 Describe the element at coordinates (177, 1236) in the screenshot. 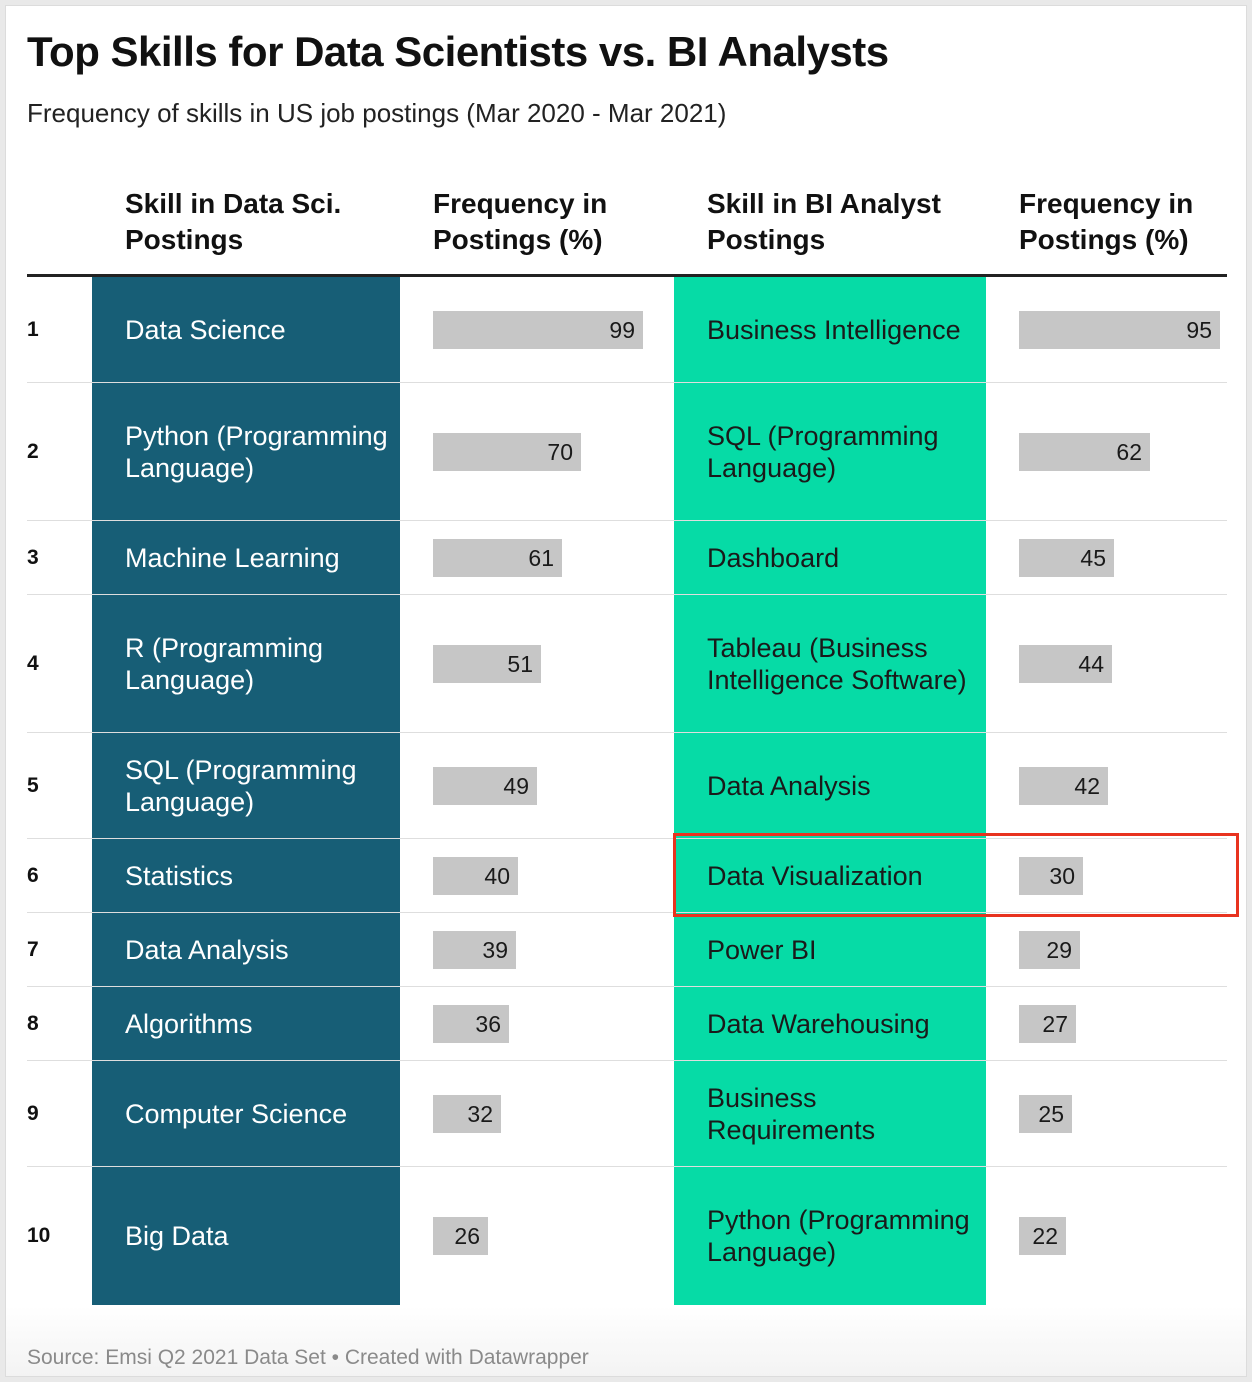

I see `ds-skill-label: Big Data` at that location.